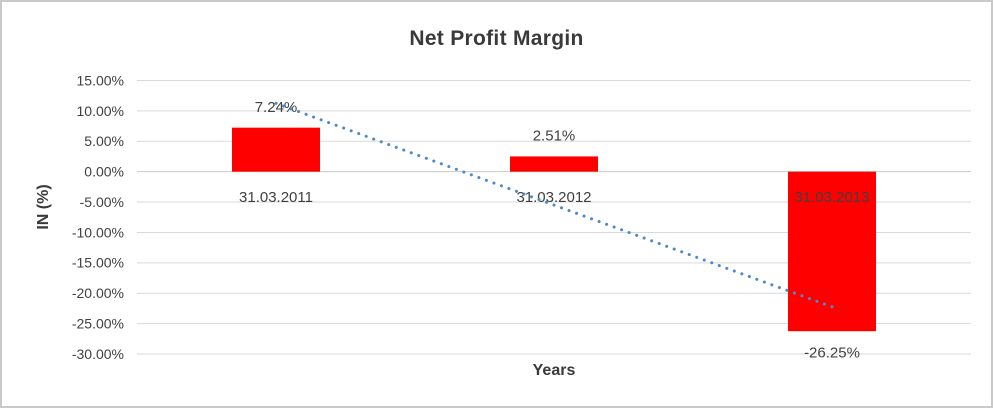  What do you see at coordinates (832, 251) in the screenshot?
I see `bar-31.03.2013` at bounding box center [832, 251].